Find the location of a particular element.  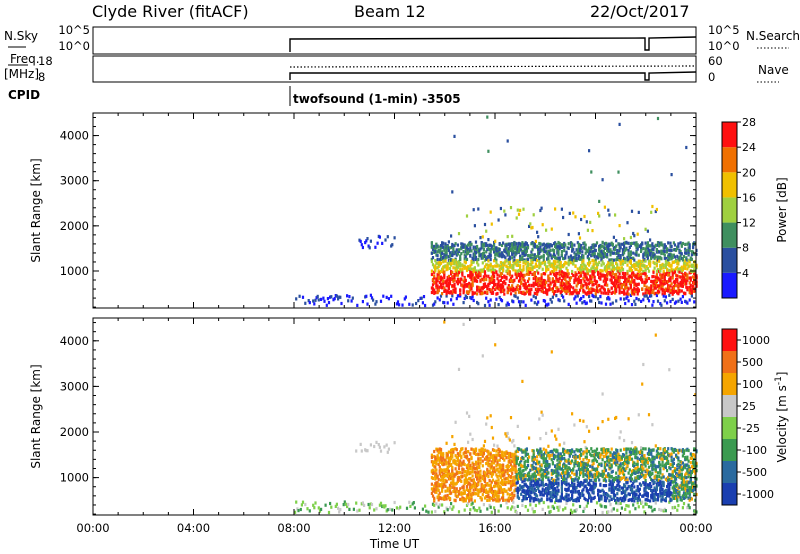

nave-trace is located at coordinates (493, 66).